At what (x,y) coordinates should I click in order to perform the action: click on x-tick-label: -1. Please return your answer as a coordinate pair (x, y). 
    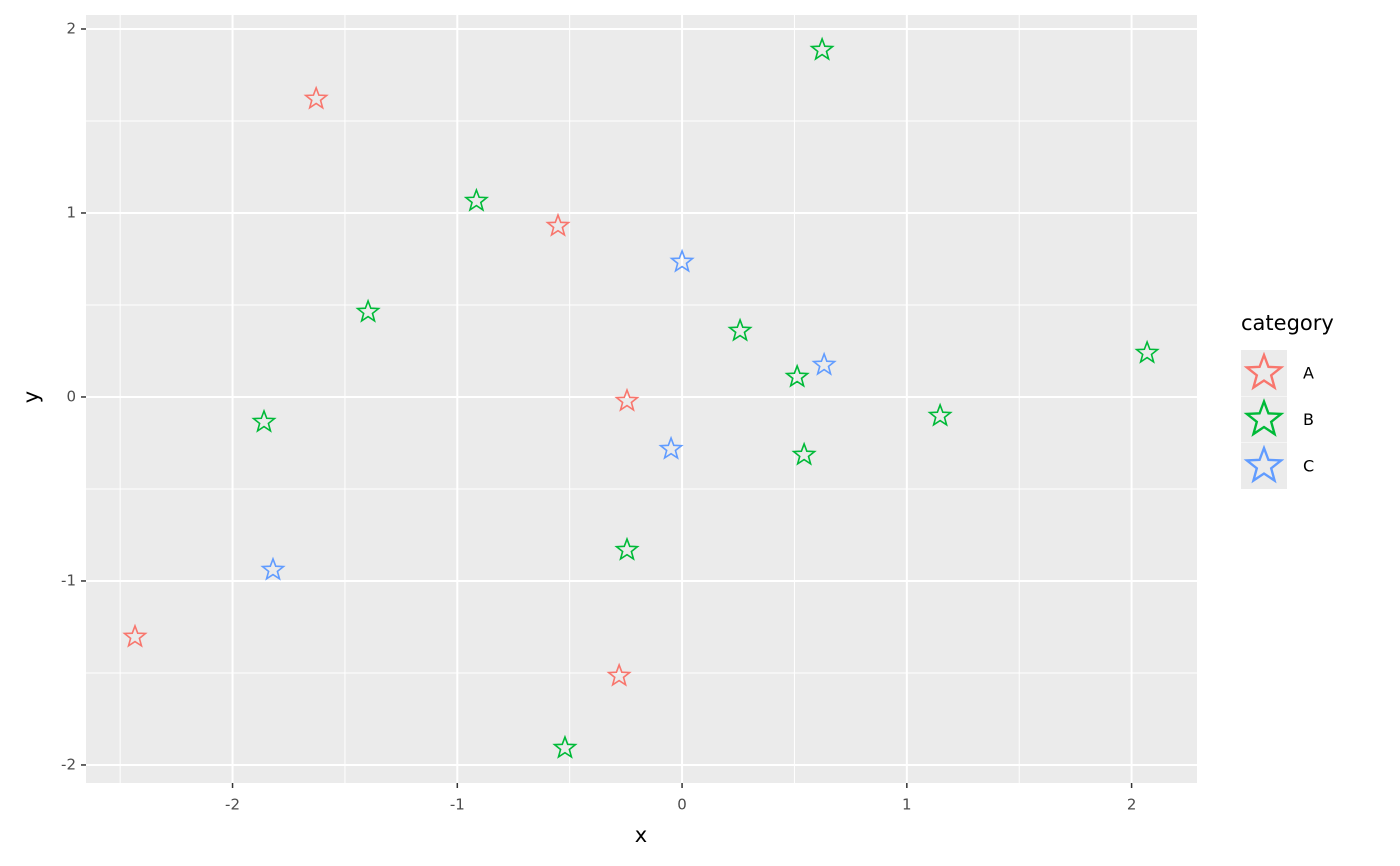
    Looking at the image, I should click on (457, 805).